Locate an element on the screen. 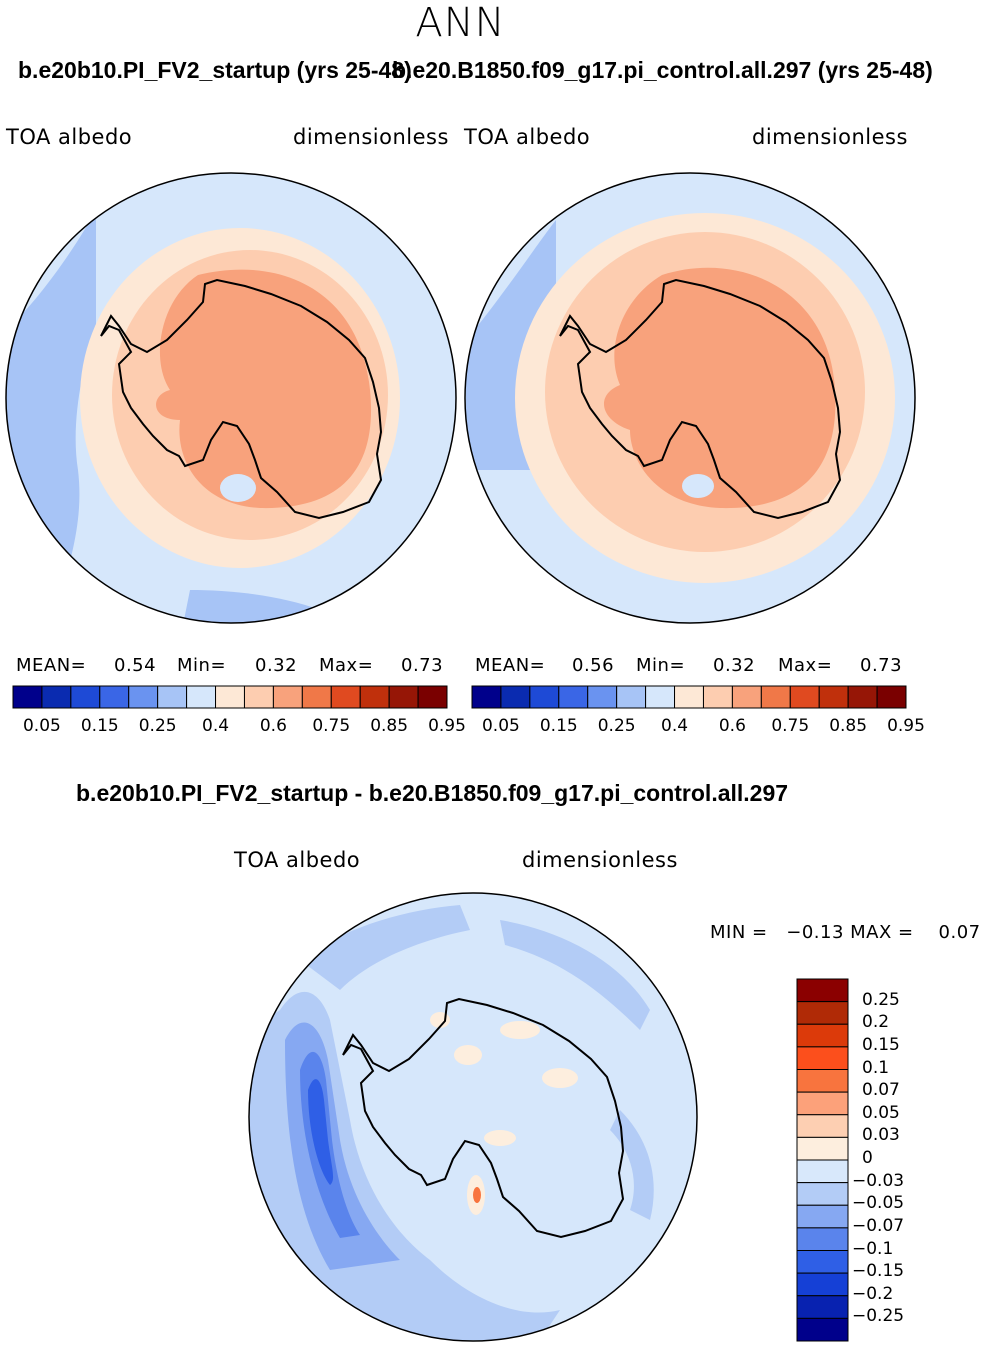 Image resolution: width=1001 pixels, height=1351 pixels. panel-2-mean: 0.56 is located at coordinates (593, 665).